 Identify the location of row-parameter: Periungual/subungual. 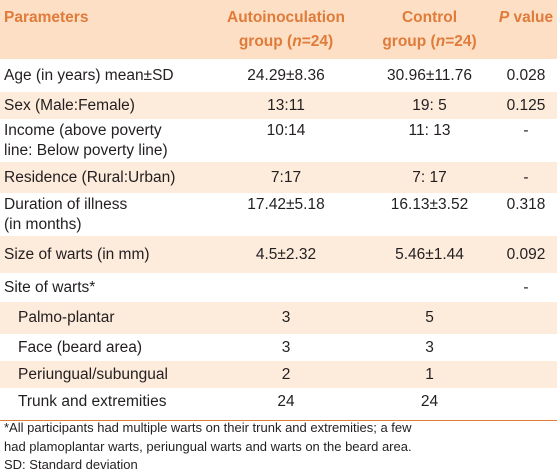
(93, 375).